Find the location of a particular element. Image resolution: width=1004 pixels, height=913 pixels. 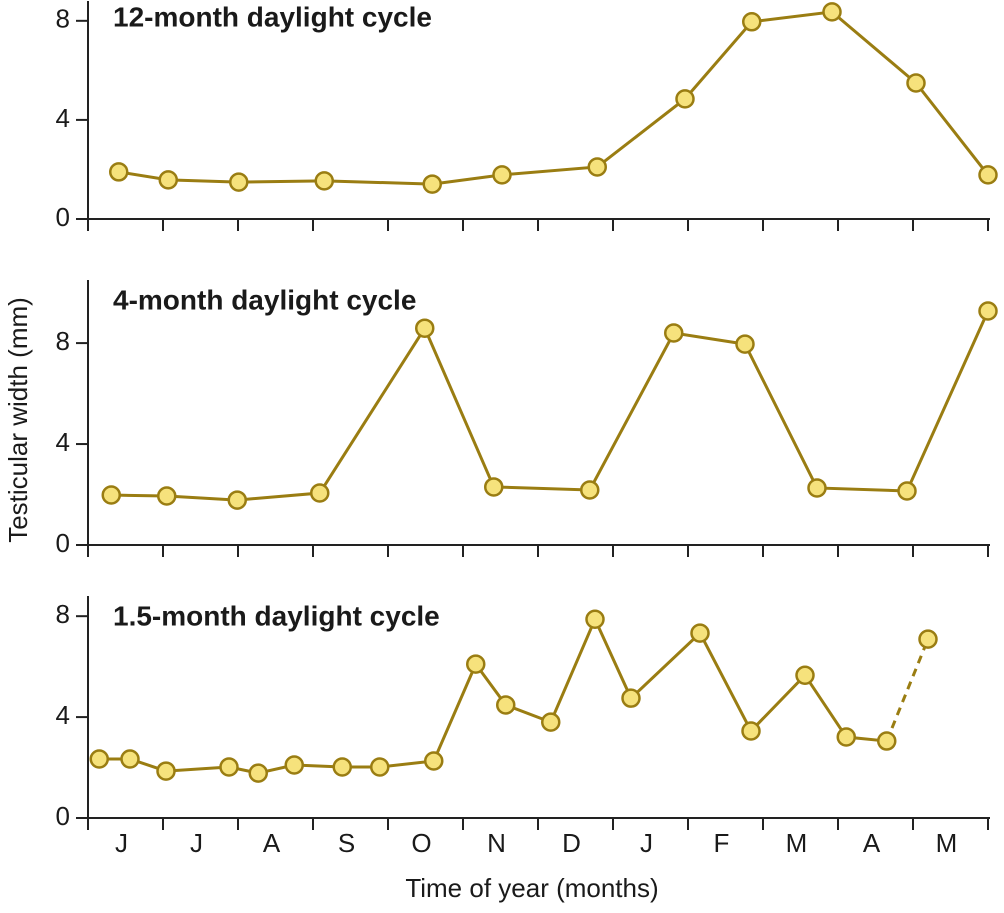

x-tick-label: S is located at coordinates (346, 843).